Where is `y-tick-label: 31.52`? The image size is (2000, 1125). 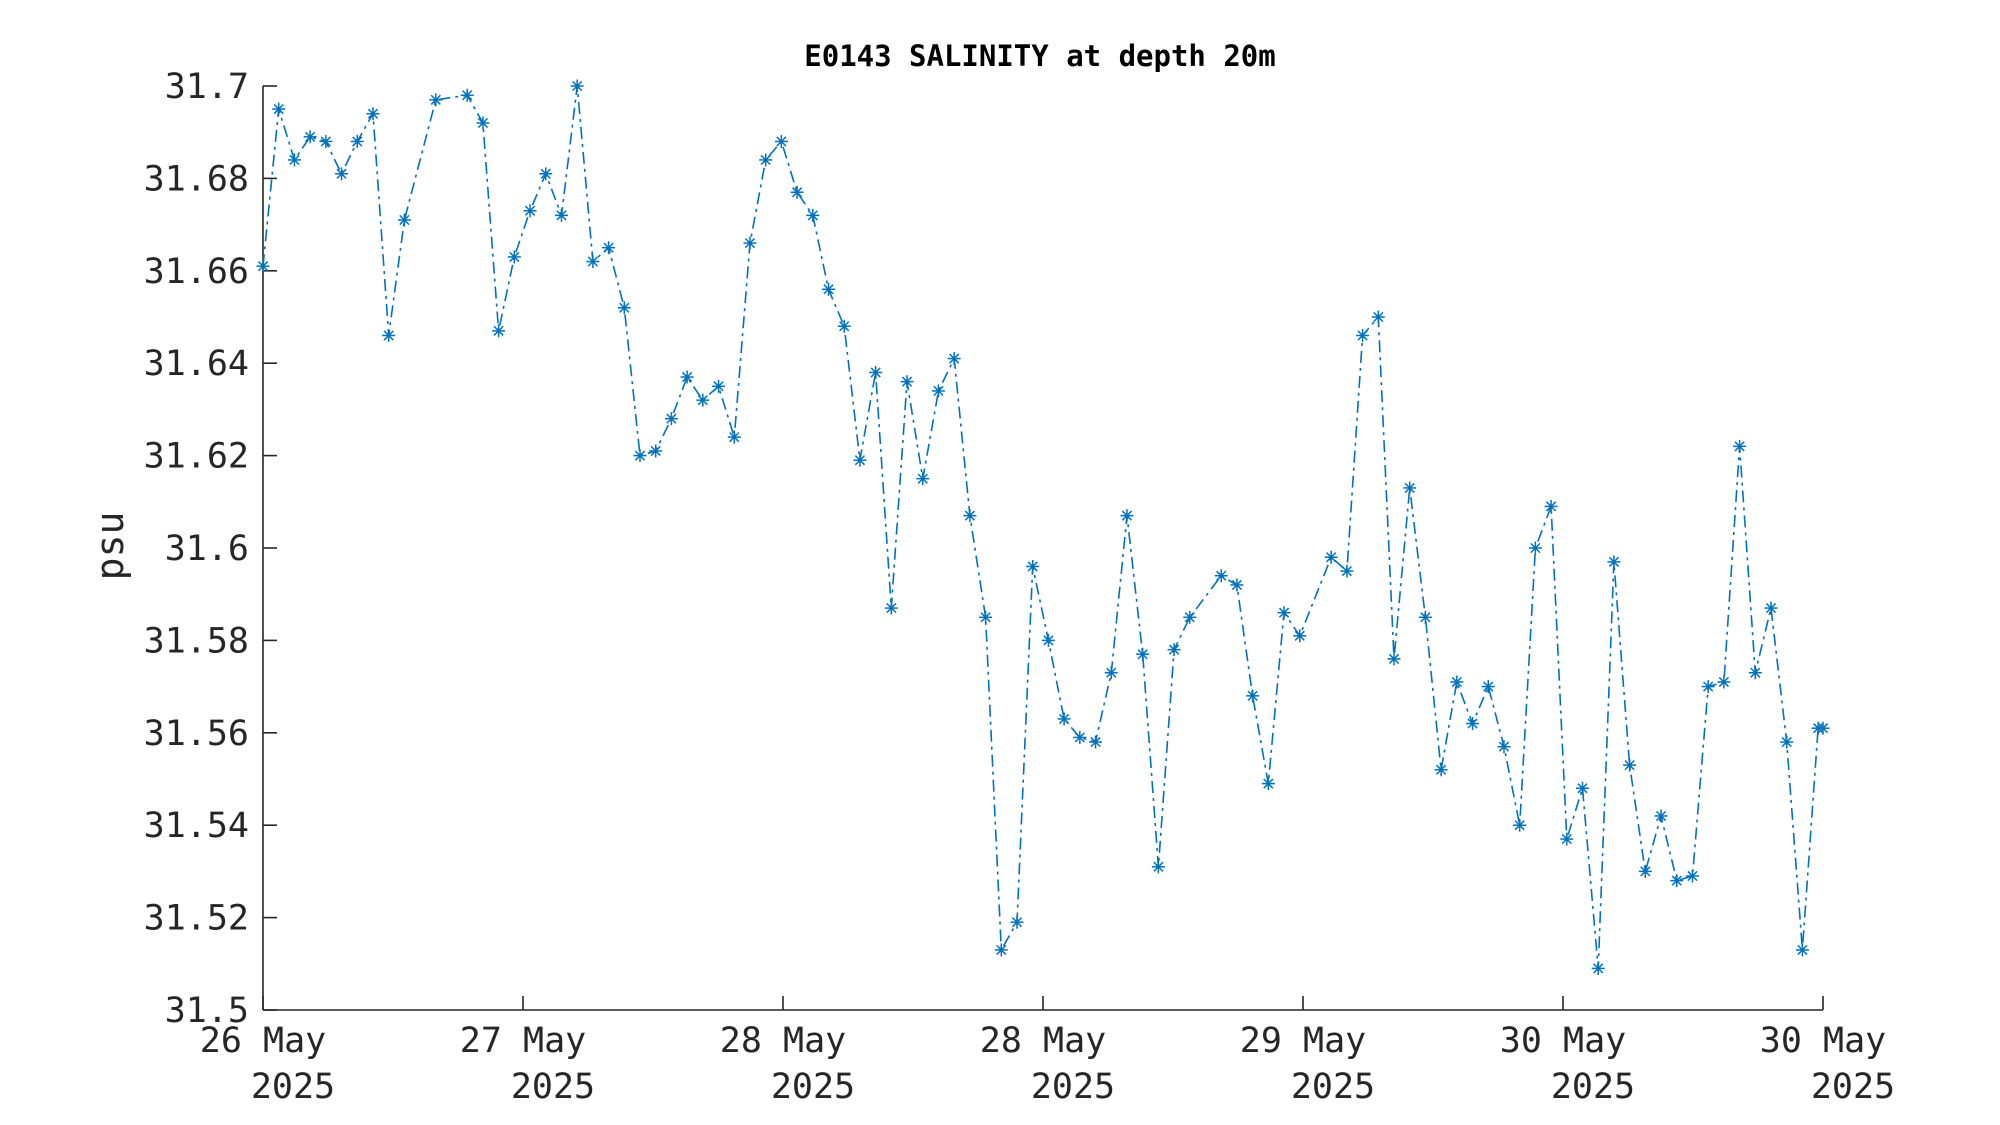
y-tick-label: 31.52 is located at coordinates (196, 919).